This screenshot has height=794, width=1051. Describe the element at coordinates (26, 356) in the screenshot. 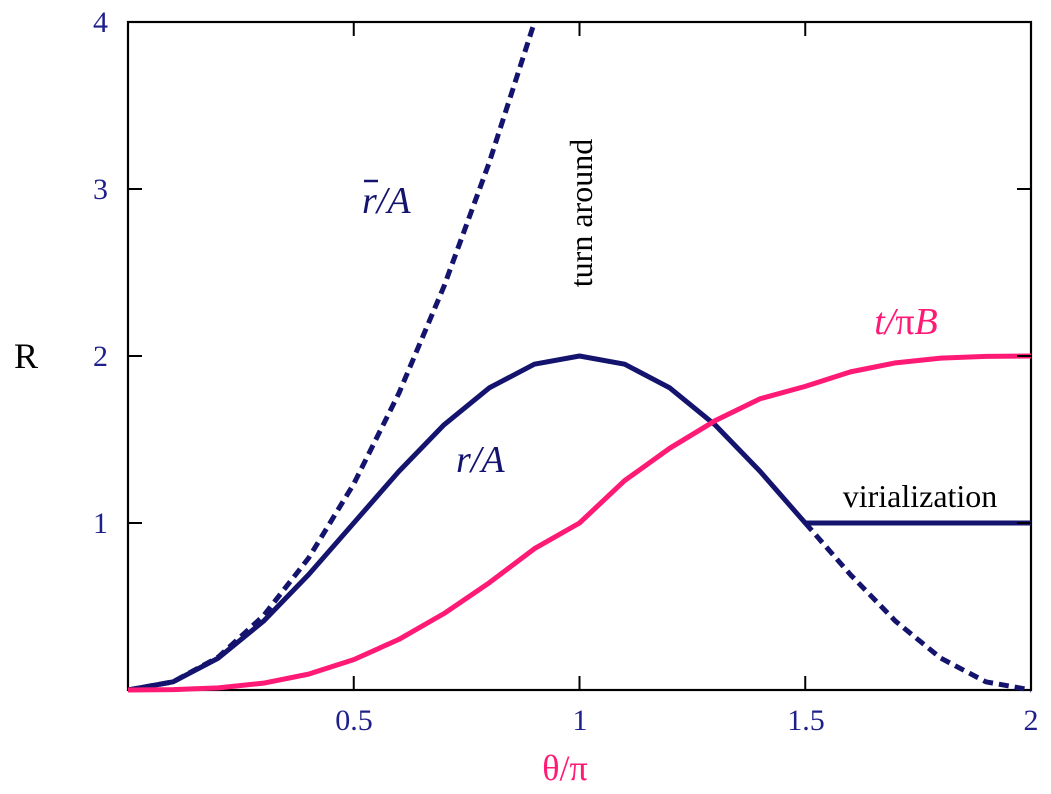

I see `y-axis-label: R` at that location.